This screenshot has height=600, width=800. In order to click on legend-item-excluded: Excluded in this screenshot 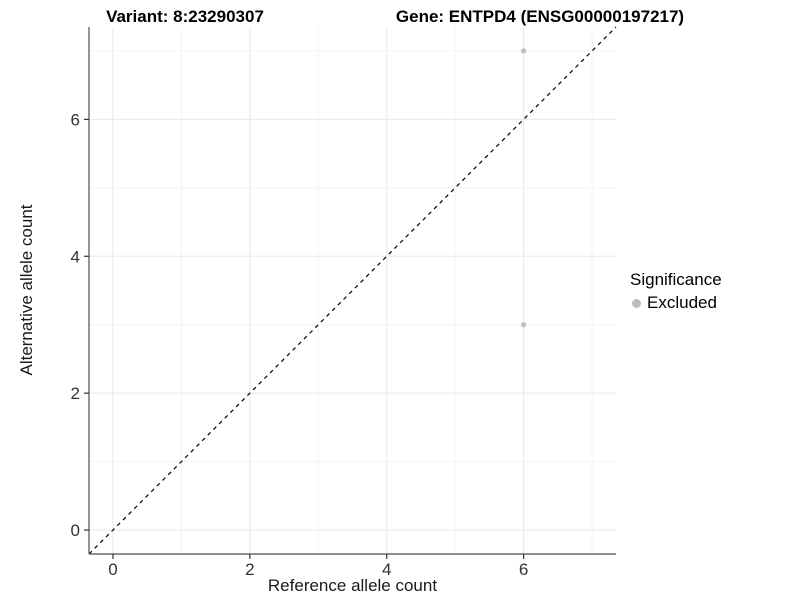, I will do `click(676, 303)`.